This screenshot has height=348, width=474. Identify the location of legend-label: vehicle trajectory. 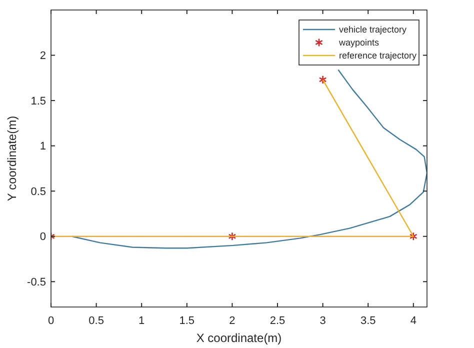
(373, 29).